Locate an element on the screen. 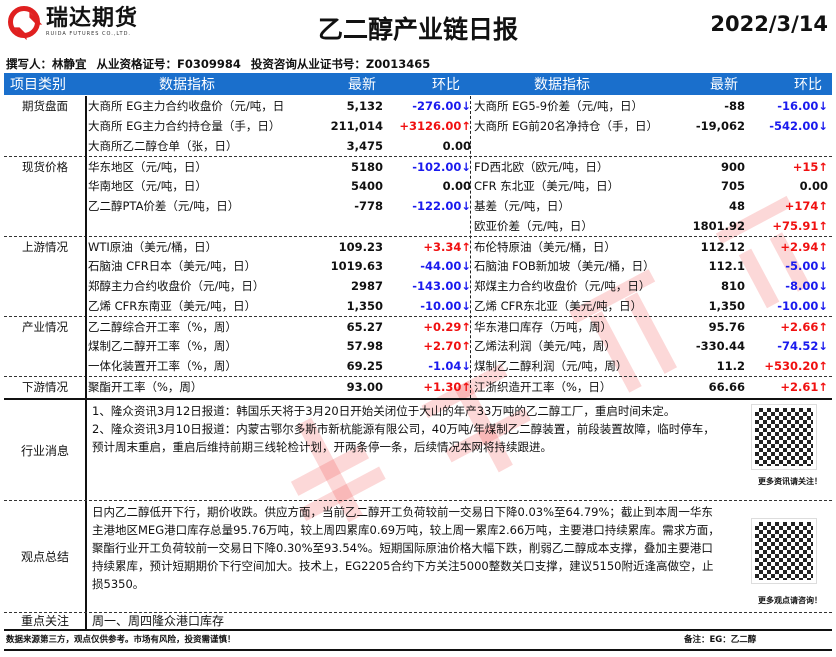  col-indicator-left: 数据指标 is located at coordinates (187, 85).